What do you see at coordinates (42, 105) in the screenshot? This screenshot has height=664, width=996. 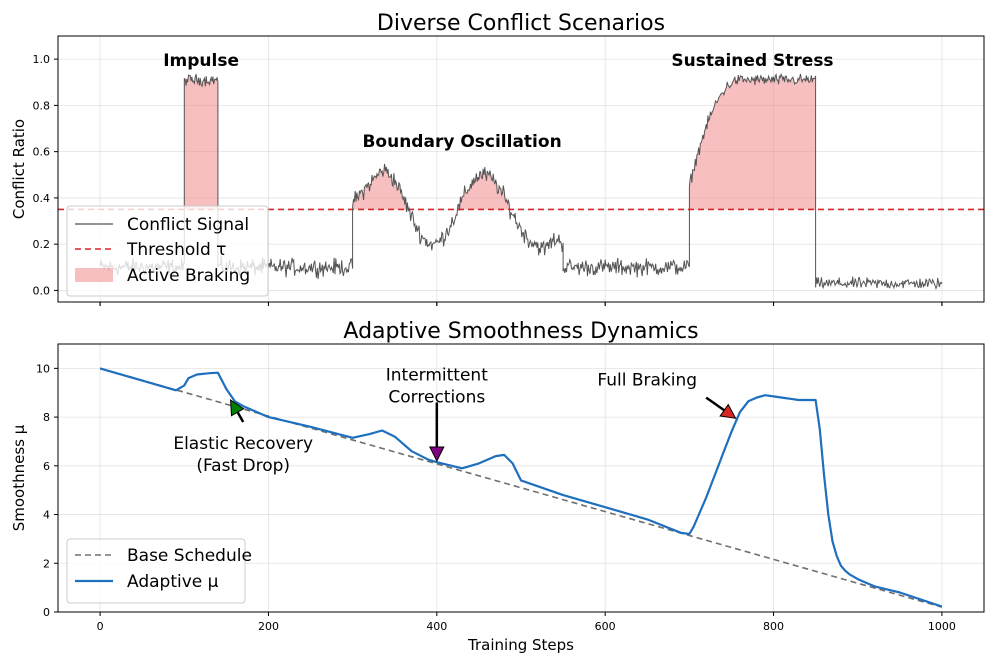 I see `y-tick-label: 0.8` at bounding box center [42, 105].